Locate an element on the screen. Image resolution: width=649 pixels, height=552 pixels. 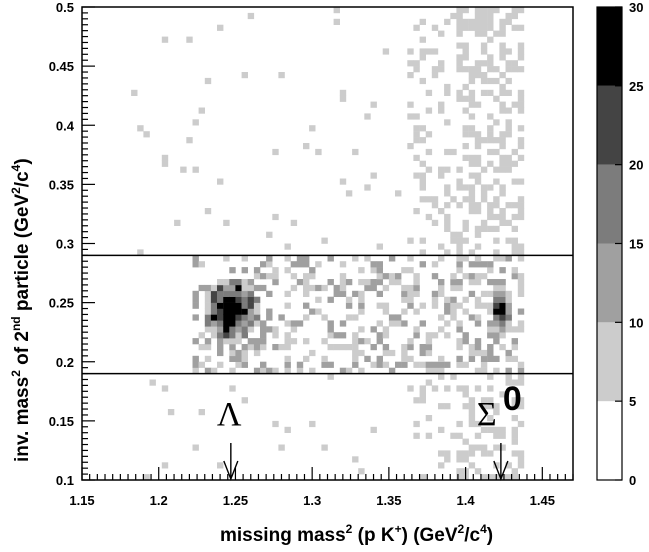
colorbar-tick-label: 5 is located at coordinates (632, 401).